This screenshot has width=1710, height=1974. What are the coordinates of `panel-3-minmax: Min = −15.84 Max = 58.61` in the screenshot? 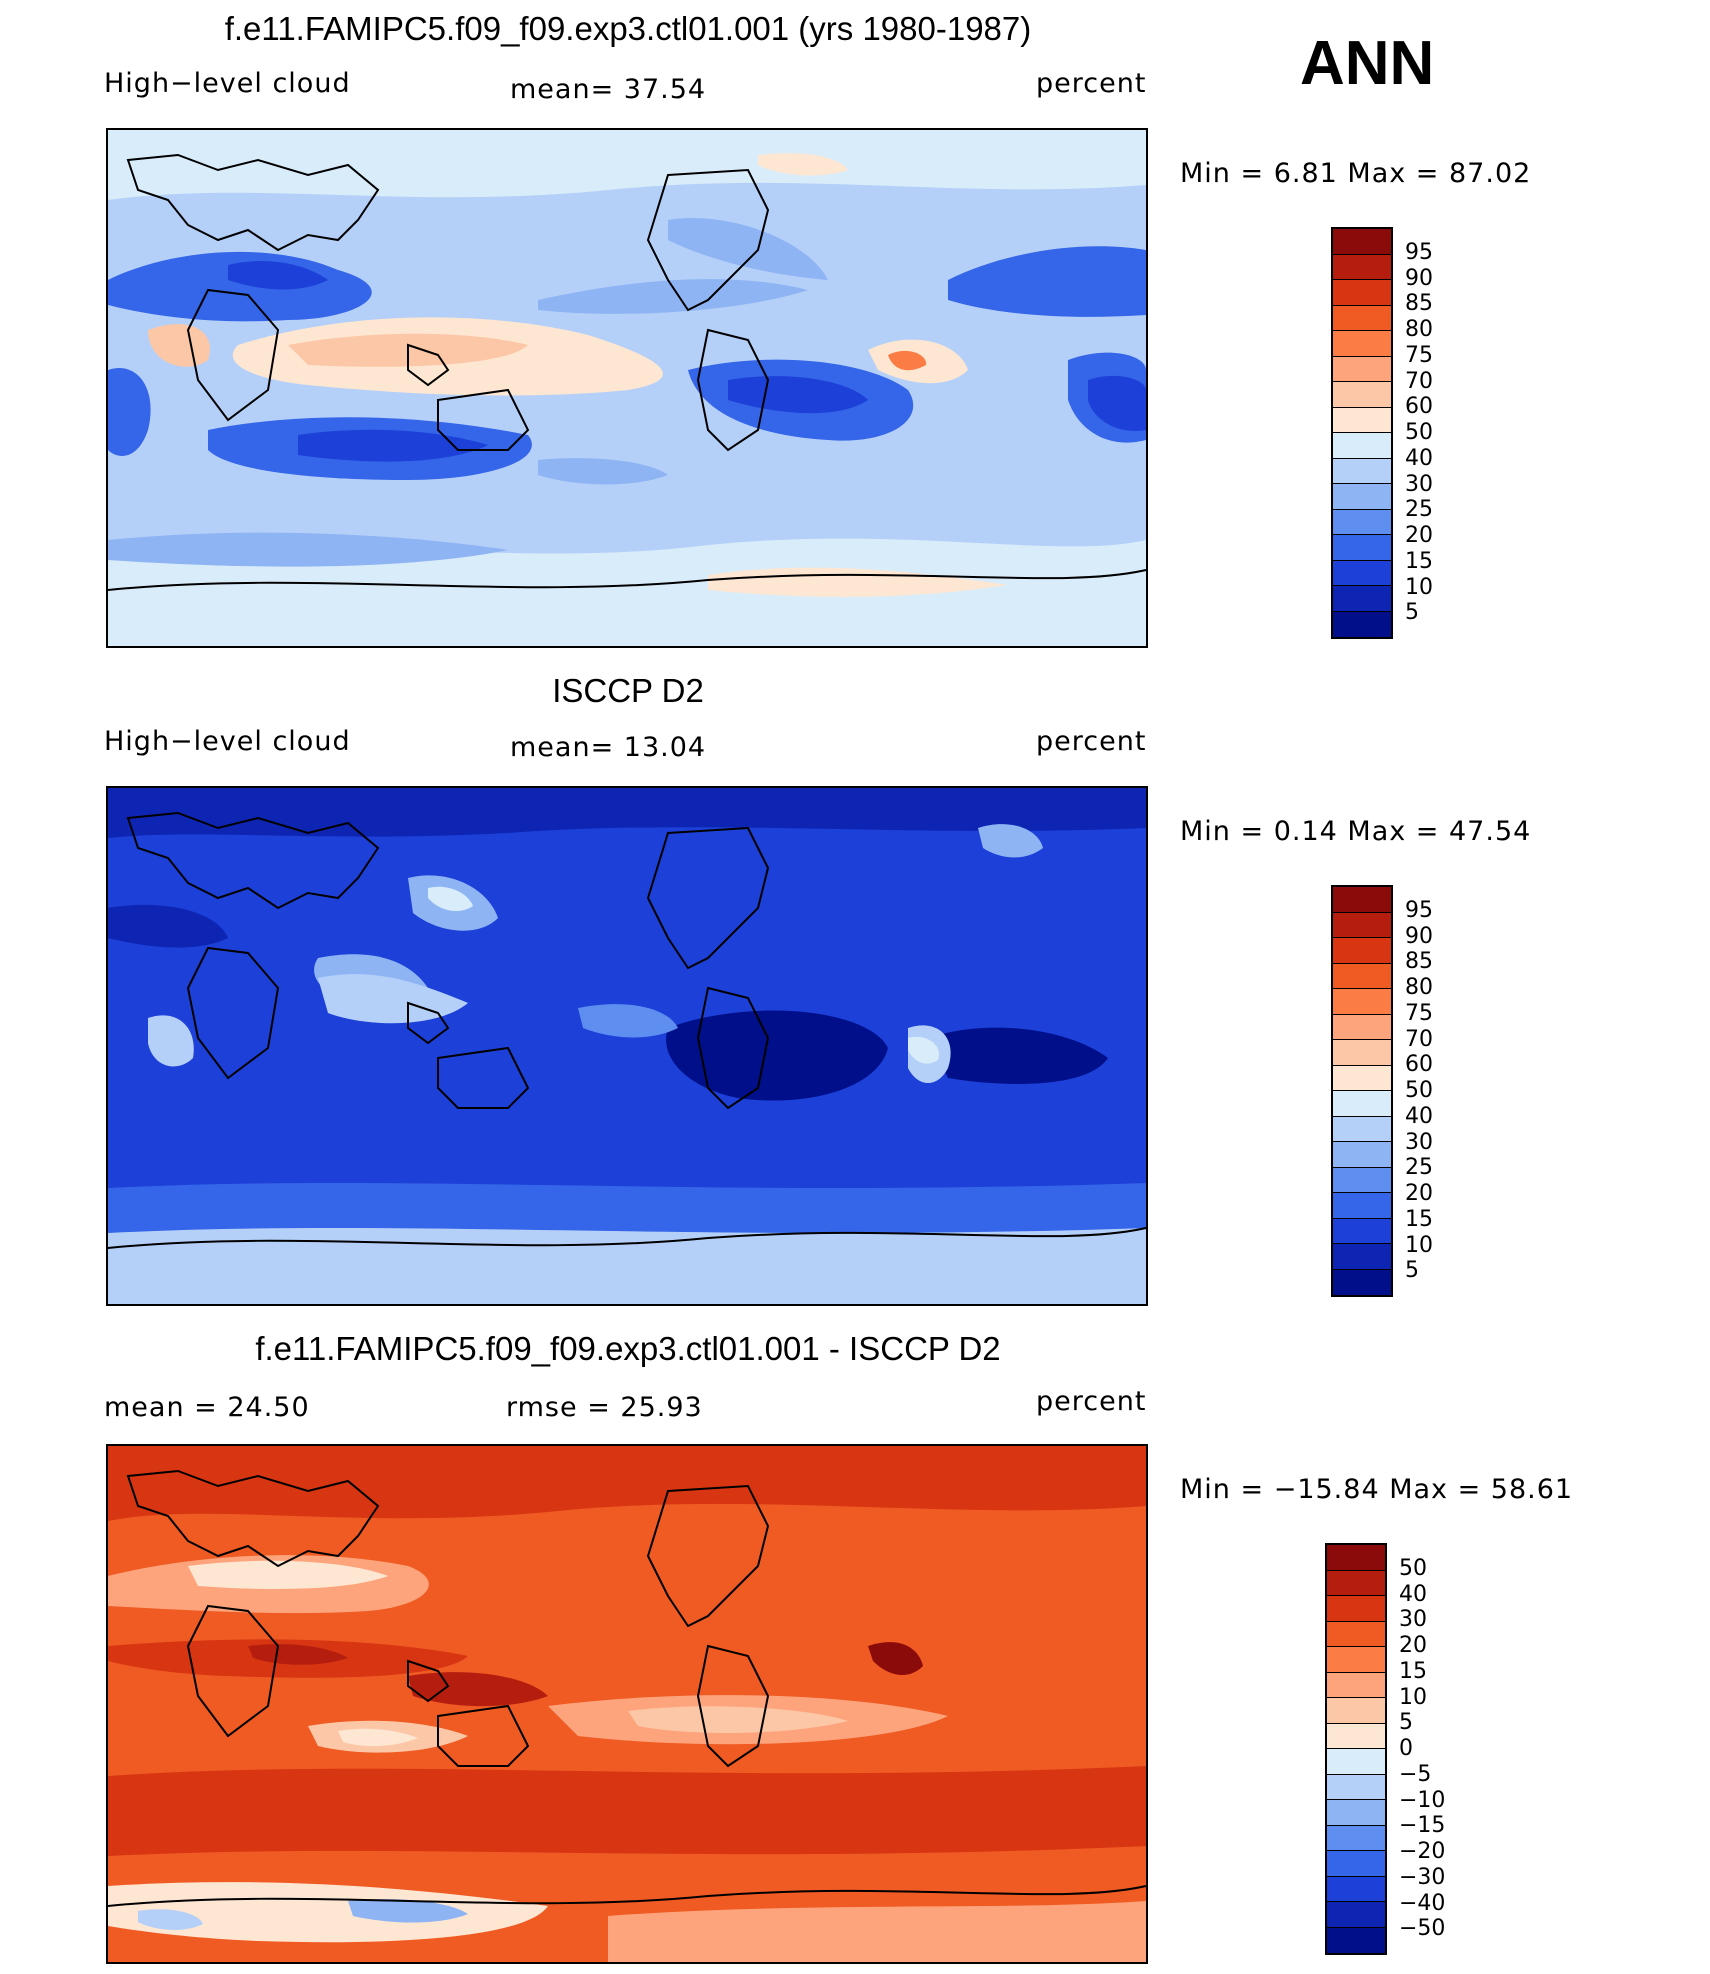 It's located at (1377, 1489).